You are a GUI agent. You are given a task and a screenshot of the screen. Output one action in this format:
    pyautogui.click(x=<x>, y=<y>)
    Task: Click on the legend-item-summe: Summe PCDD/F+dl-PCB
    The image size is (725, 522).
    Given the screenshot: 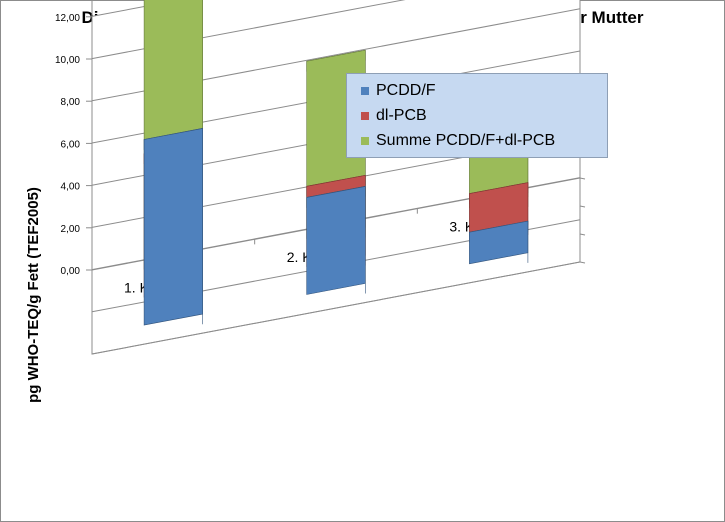 What is the action you would take?
    pyautogui.click(x=484, y=140)
    